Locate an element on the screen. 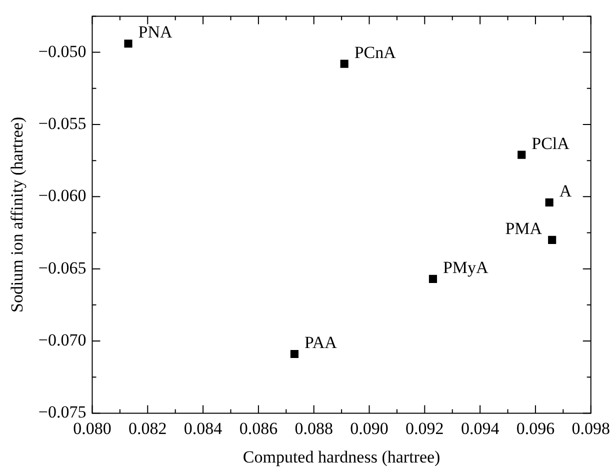  x-tick-label: 0.082 is located at coordinates (147, 428).